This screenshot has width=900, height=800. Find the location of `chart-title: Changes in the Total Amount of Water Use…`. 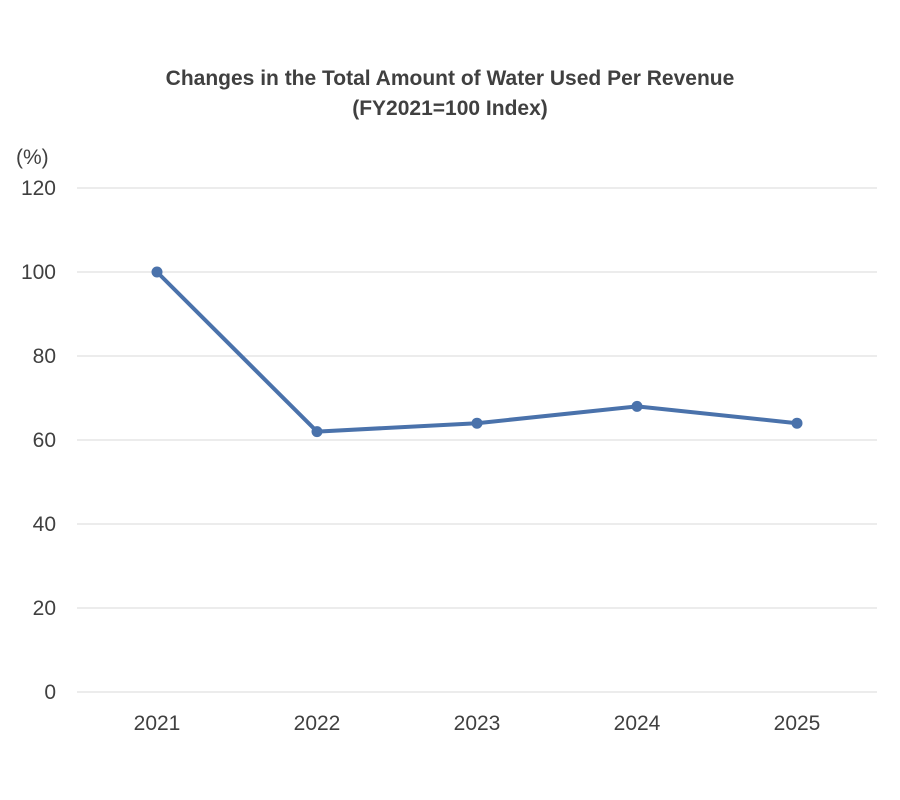

chart-title: Changes in the Total Amount of Water Use… is located at coordinates (450, 94).